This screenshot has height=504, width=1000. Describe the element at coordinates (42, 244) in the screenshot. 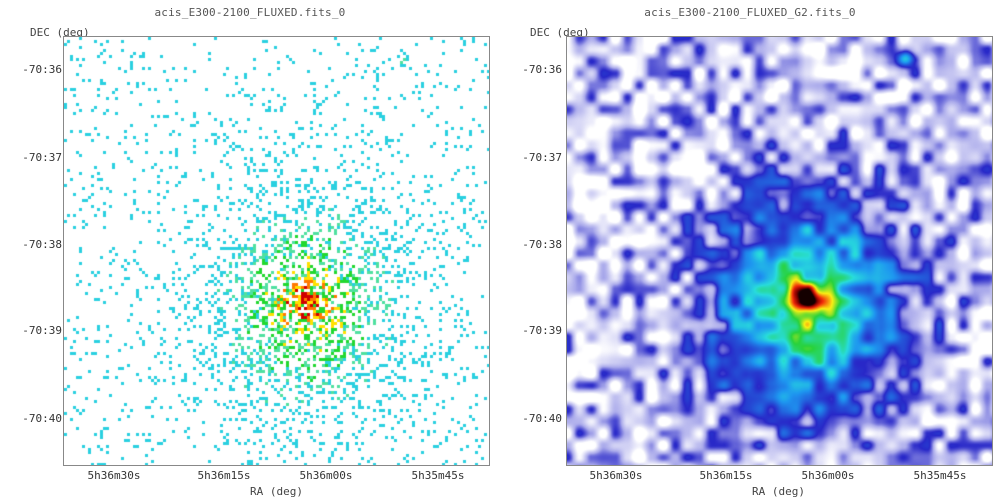

I see `left-dec-tick: -70:38` at that location.